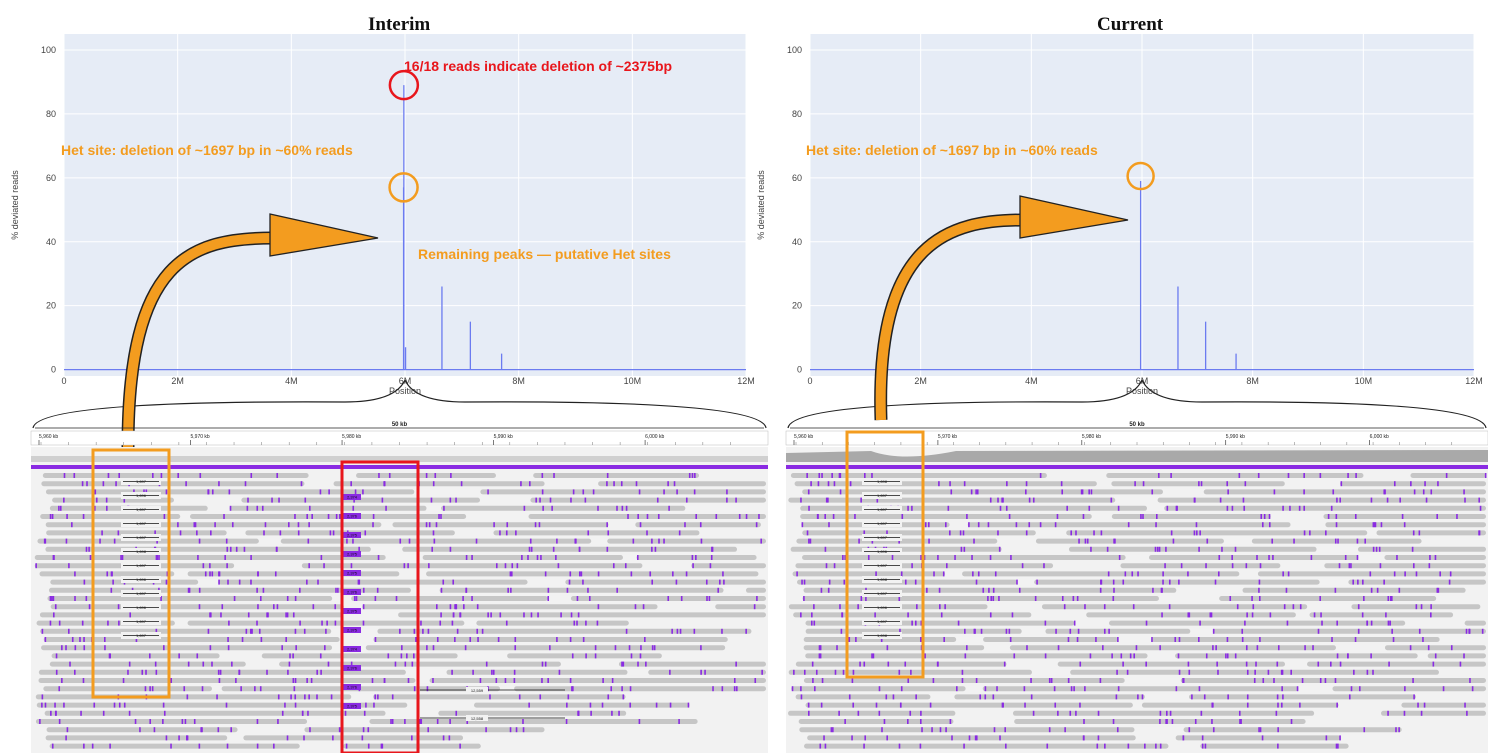 This screenshot has height=753, width=1488. I want to click on y-tick-label: 60, so click(797, 178).